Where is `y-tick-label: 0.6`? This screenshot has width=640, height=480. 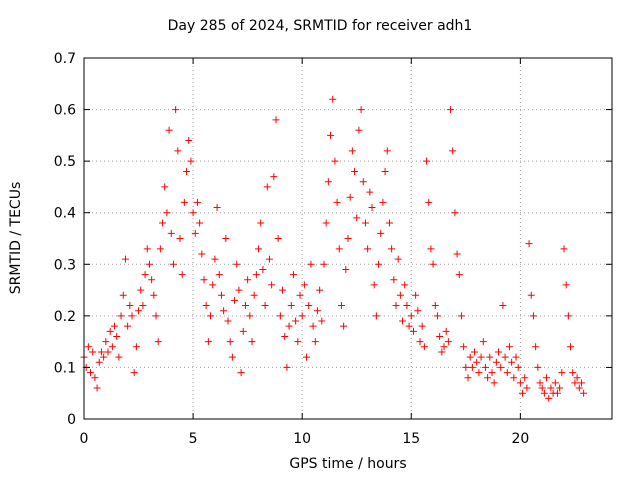 y-tick-label: 0.6 is located at coordinates (65, 111).